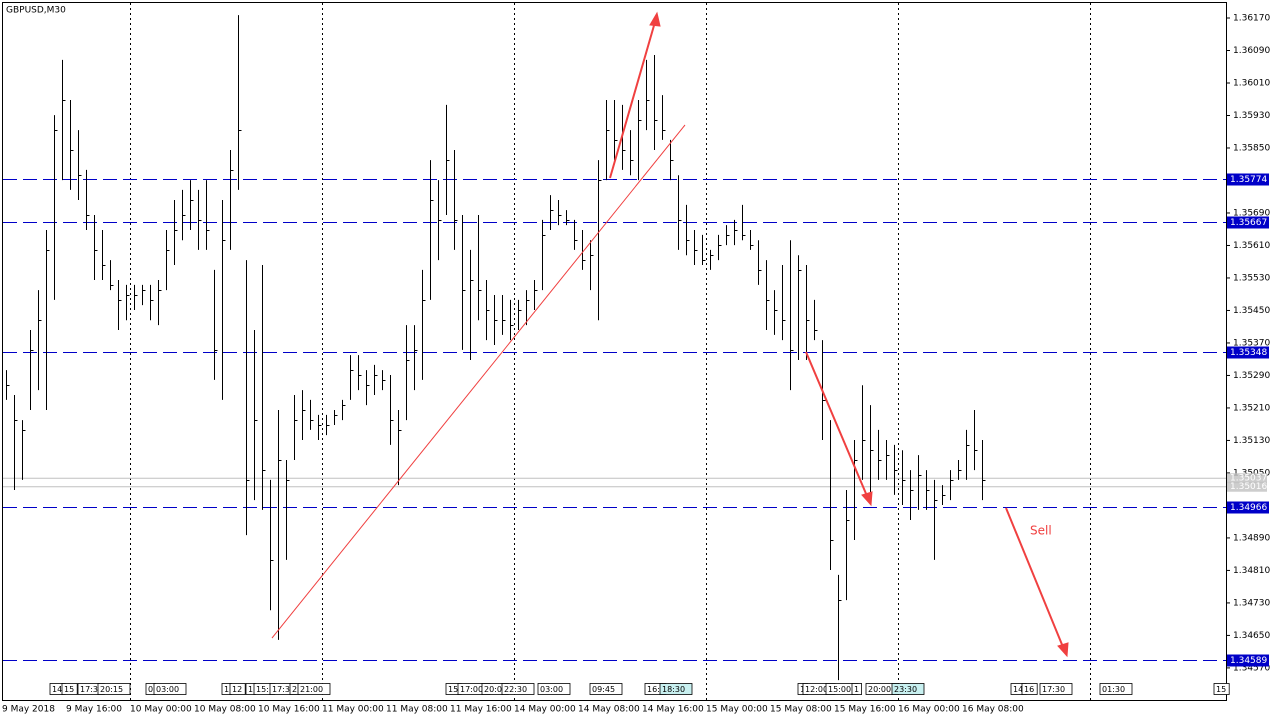  Describe the element at coordinates (609, 710) in the screenshot. I see `x-tick-label: 14 May 08:00` at that location.